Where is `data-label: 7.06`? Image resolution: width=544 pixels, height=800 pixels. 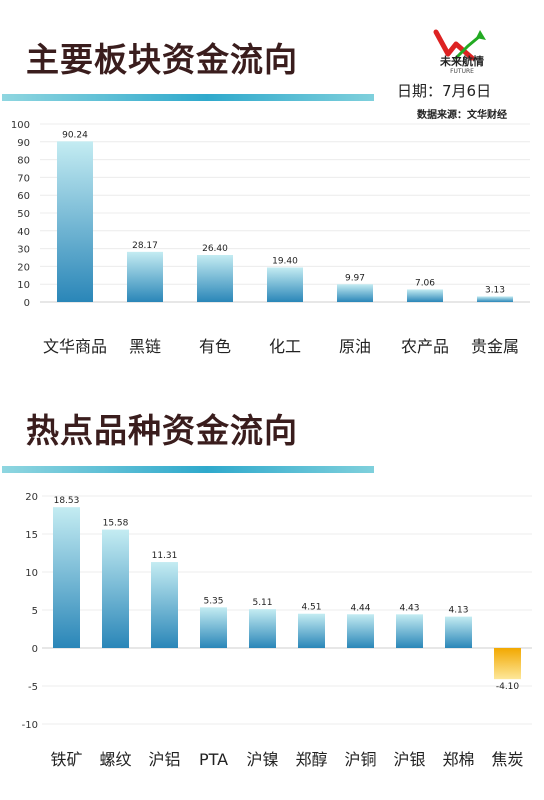
data-label: 7.06 is located at coordinates (425, 283).